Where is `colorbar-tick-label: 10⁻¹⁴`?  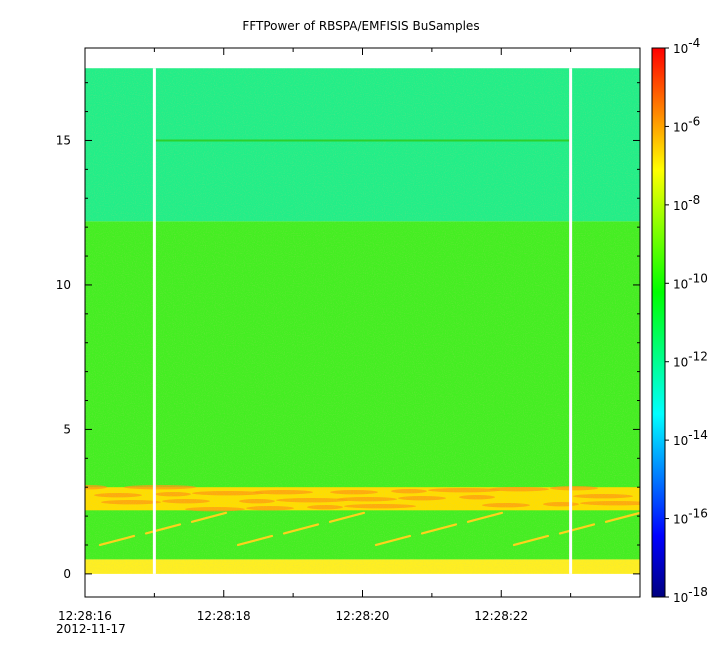 colorbar-tick-label: 10⁻¹⁴ is located at coordinates (690, 438).